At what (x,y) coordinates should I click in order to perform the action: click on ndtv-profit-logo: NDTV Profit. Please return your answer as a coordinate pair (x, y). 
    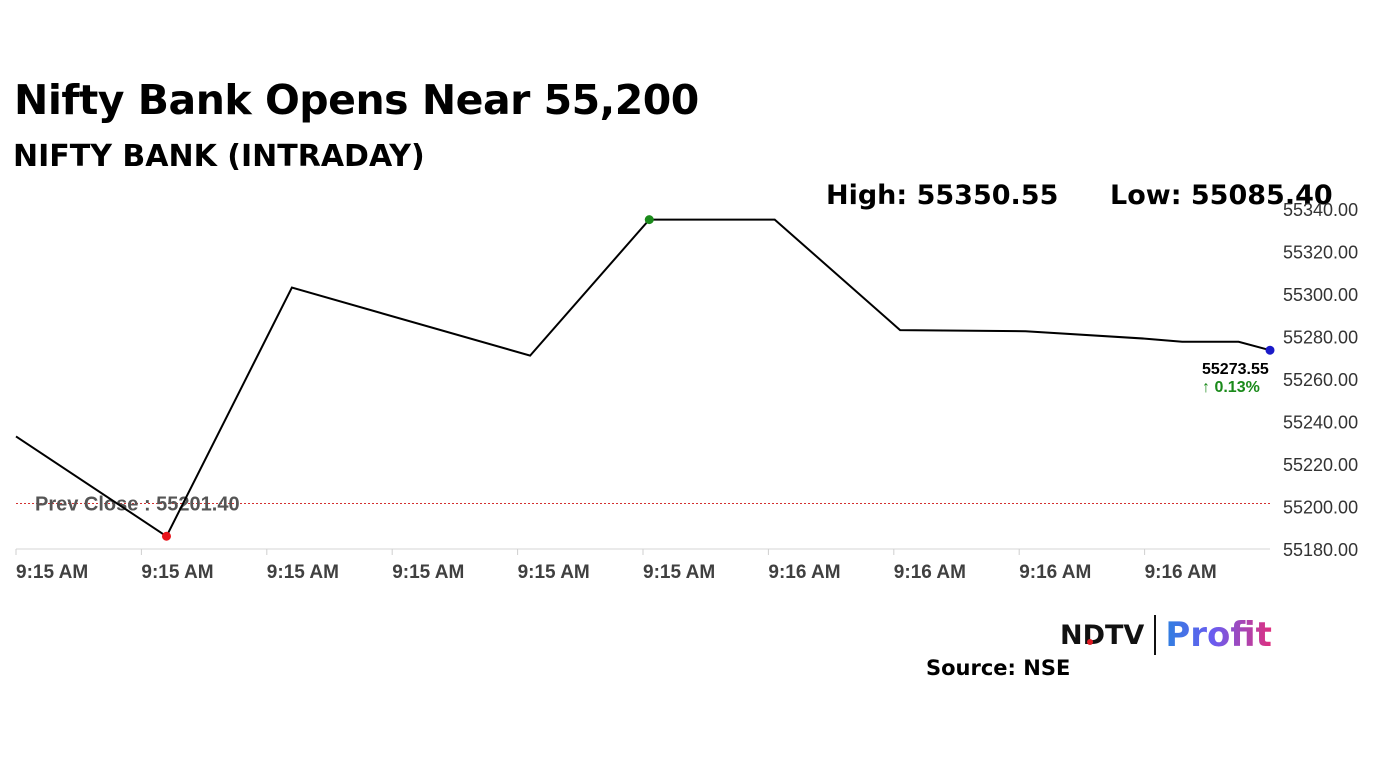
    Looking at the image, I should click on (1166, 635).